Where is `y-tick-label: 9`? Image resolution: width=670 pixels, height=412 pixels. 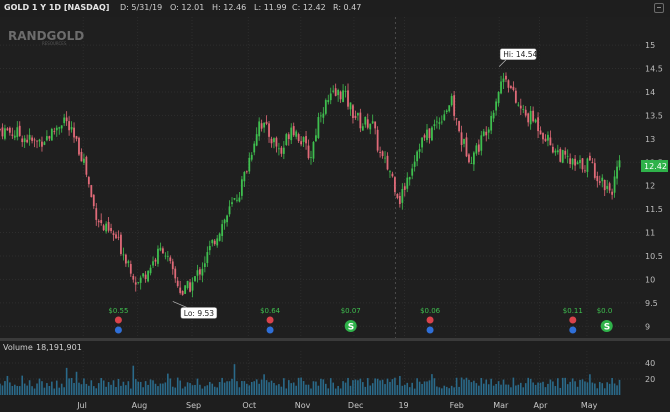 y-tick-label: 9 is located at coordinates (647, 326).